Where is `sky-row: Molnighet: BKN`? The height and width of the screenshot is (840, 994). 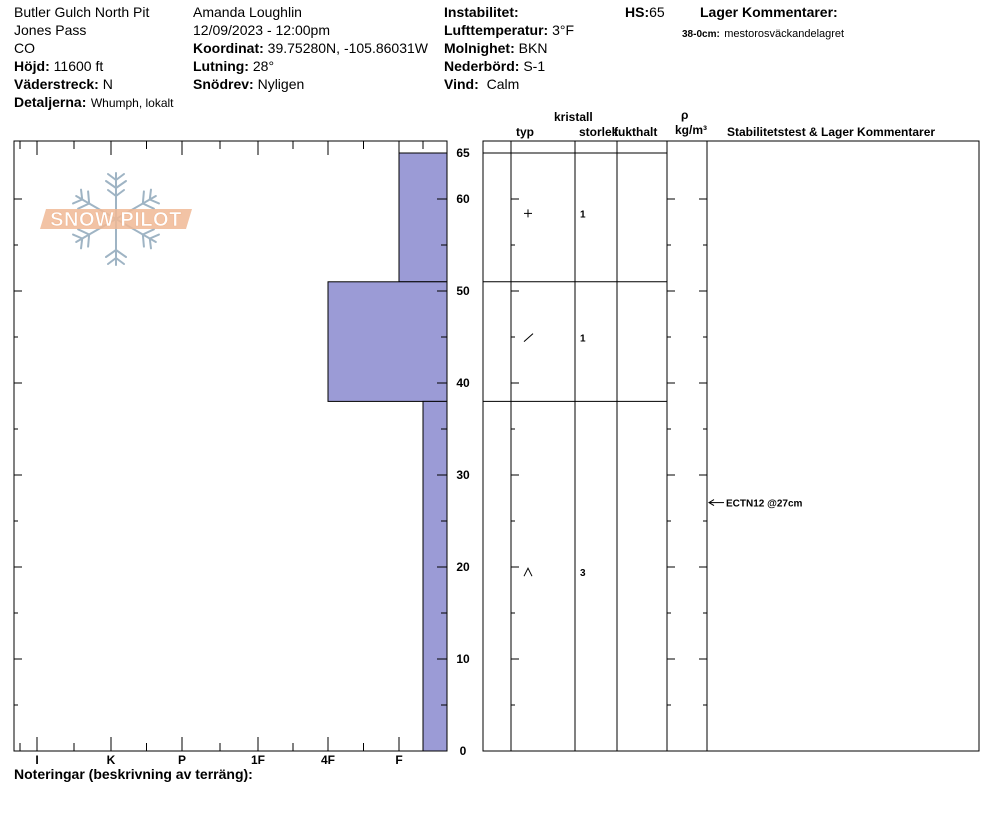 sky-row: Molnighet: BKN is located at coordinates (495, 48).